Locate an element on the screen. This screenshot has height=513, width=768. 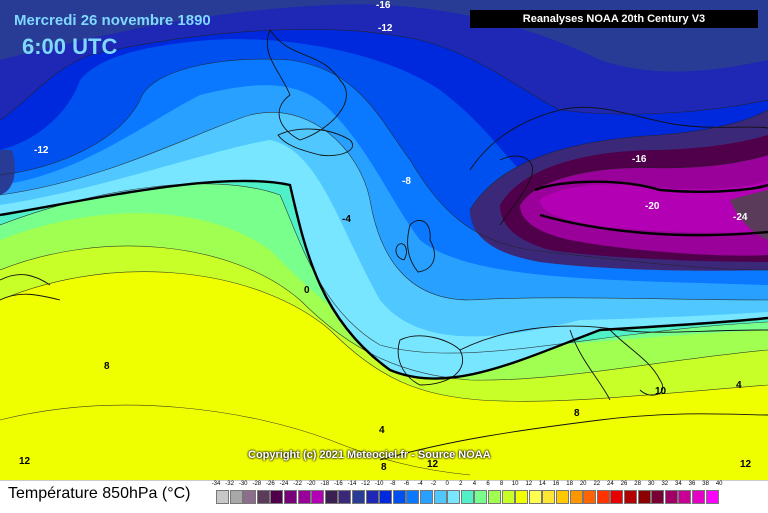
scale-tick-label: -14 is located at coordinates (352, 484).